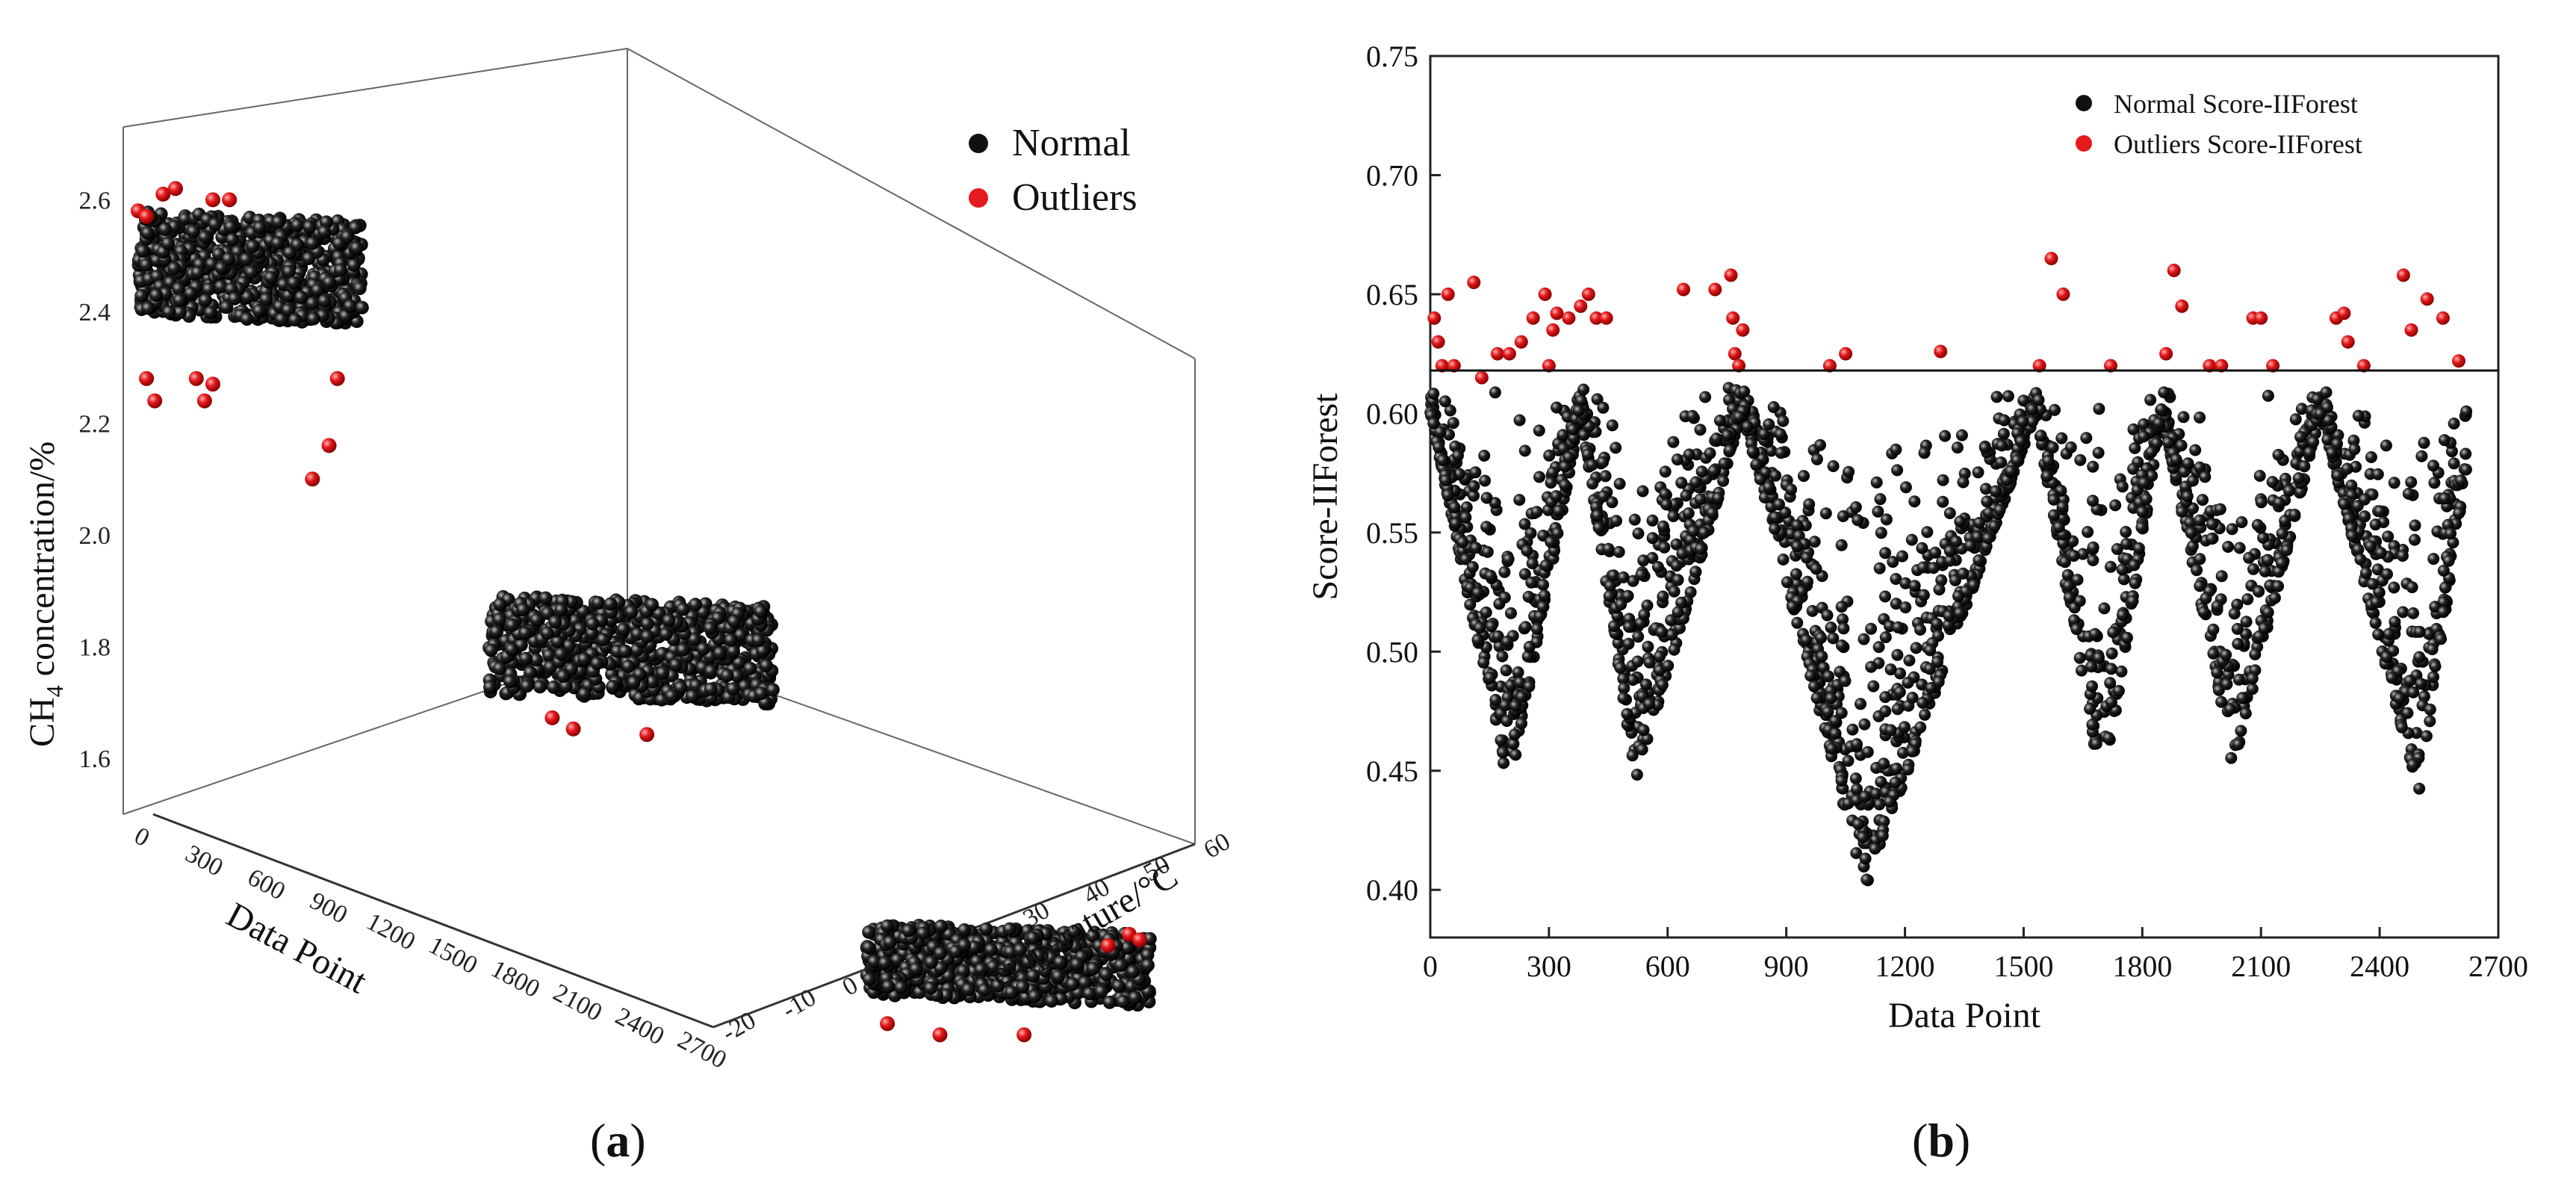 This screenshot has height=1187, width=2576. What do you see at coordinates (1392, 771) in the screenshot?
I see `y-tick-label: 0.45` at bounding box center [1392, 771].